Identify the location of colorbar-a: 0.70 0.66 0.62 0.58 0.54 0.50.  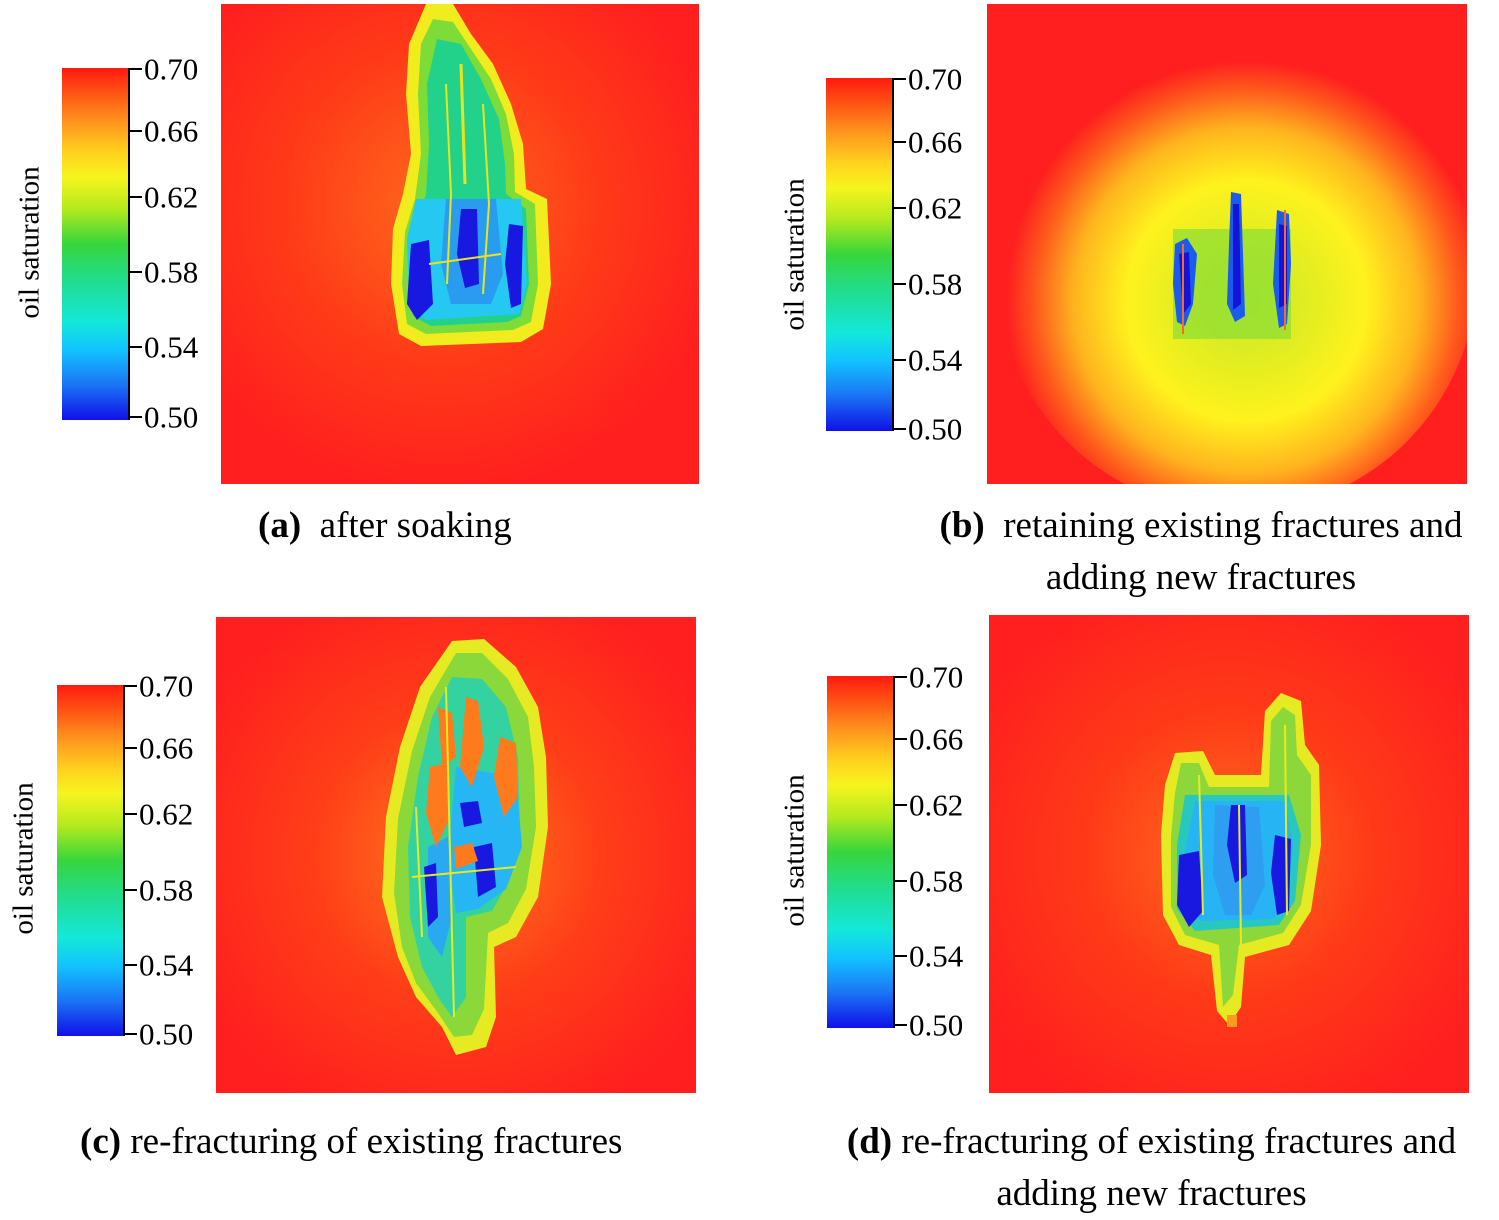
(130, 243).